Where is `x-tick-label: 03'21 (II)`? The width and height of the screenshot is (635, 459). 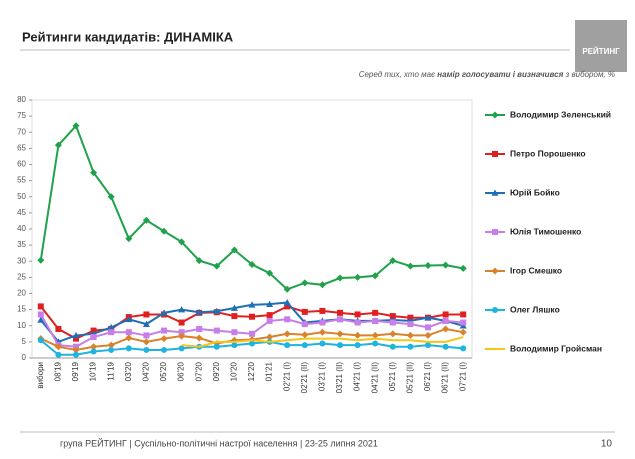
x-tick-label: 03'21 (II) is located at coordinates (339, 378).